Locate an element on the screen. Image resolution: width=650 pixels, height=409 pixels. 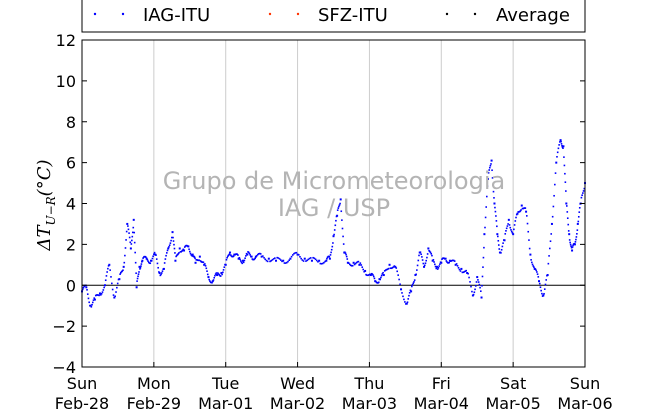
y-tick-label: 2 is located at coordinates (71, 244).